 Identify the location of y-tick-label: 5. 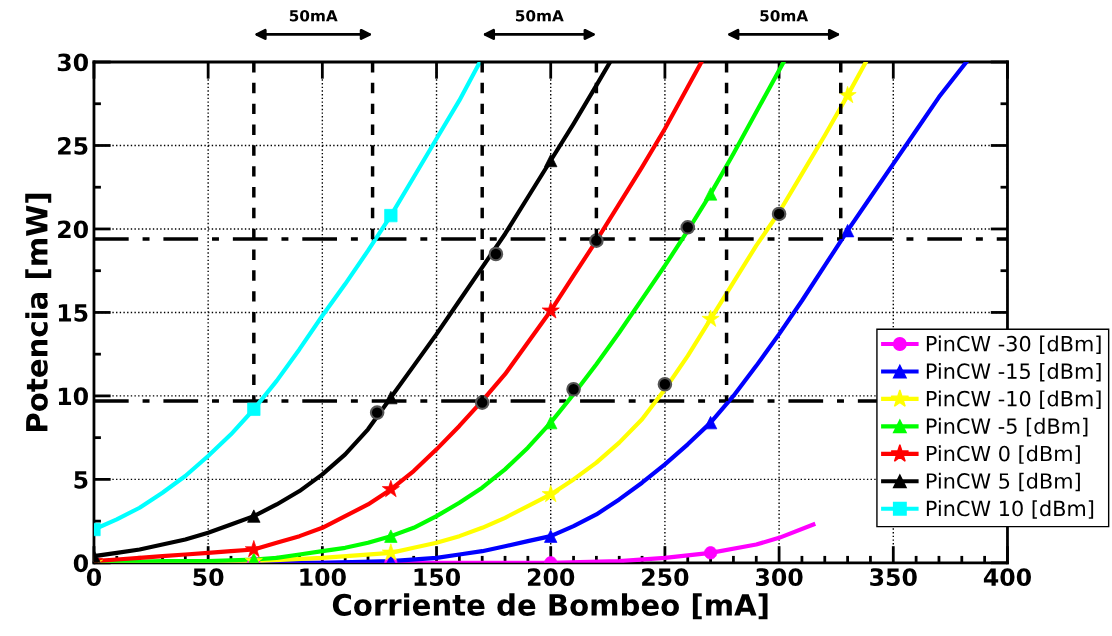
(81, 480).